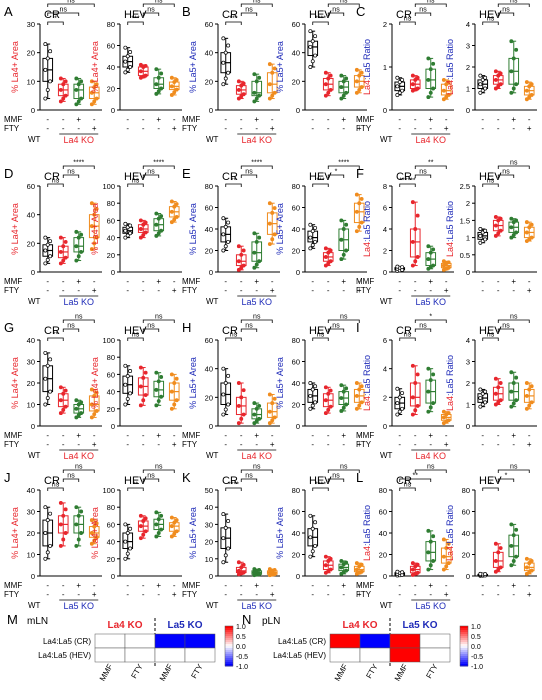 Image resolution: width=542 pixels, height=700 pixels. Describe the element at coordinates (465, 220) in the screenshot. I see `y-tick-label: 1.5` at that location.